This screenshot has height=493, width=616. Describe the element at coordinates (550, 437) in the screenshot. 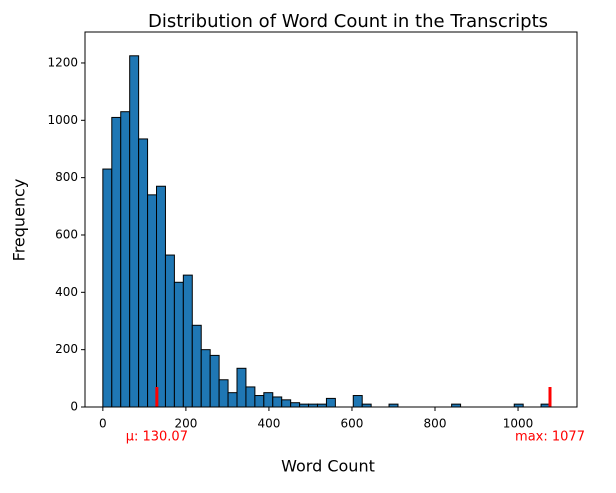

I see `annotation-label: max: 1077` at that location.